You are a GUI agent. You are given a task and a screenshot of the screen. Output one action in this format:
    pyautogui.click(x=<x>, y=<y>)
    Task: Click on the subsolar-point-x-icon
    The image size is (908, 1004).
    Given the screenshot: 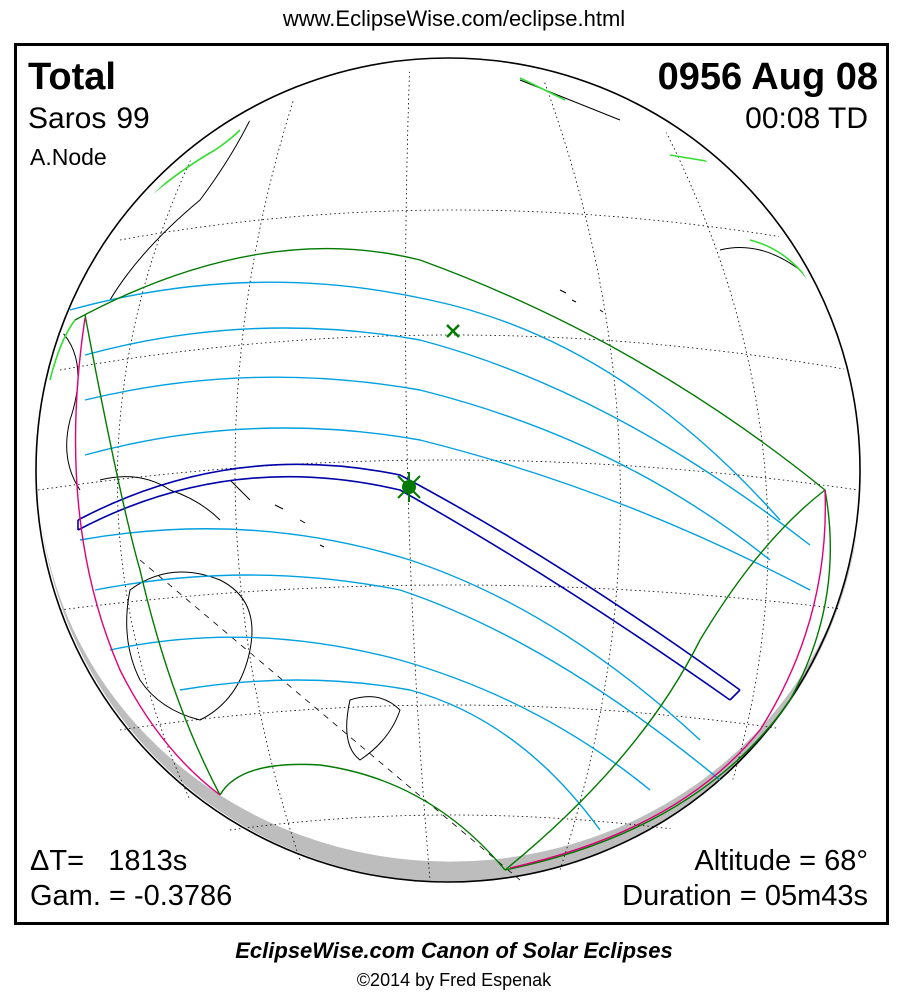 What is the action you would take?
    pyautogui.click(x=453, y=331)
    